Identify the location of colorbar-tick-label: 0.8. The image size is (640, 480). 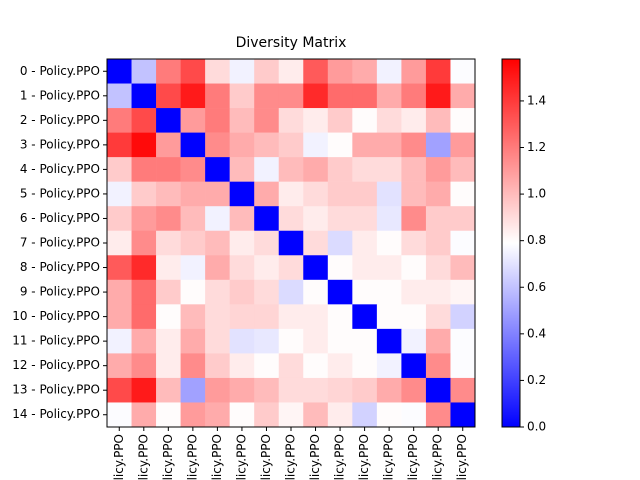
(536, 240).